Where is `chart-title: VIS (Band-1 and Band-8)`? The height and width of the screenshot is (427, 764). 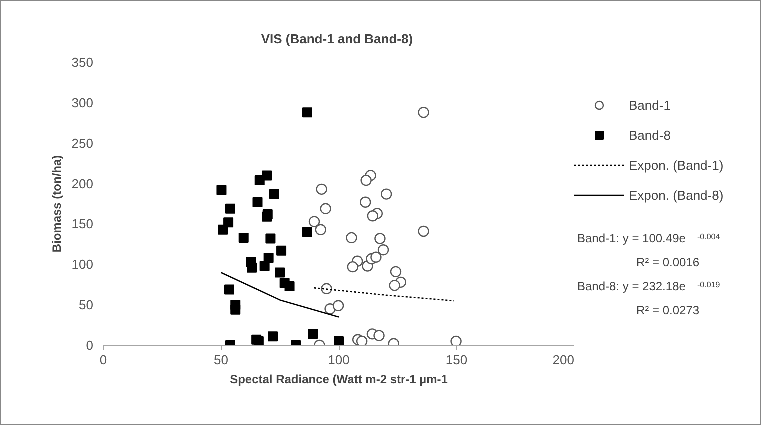 chart-title: VIS (Band-1 and Band-8) is located at coordinates (337, 39).